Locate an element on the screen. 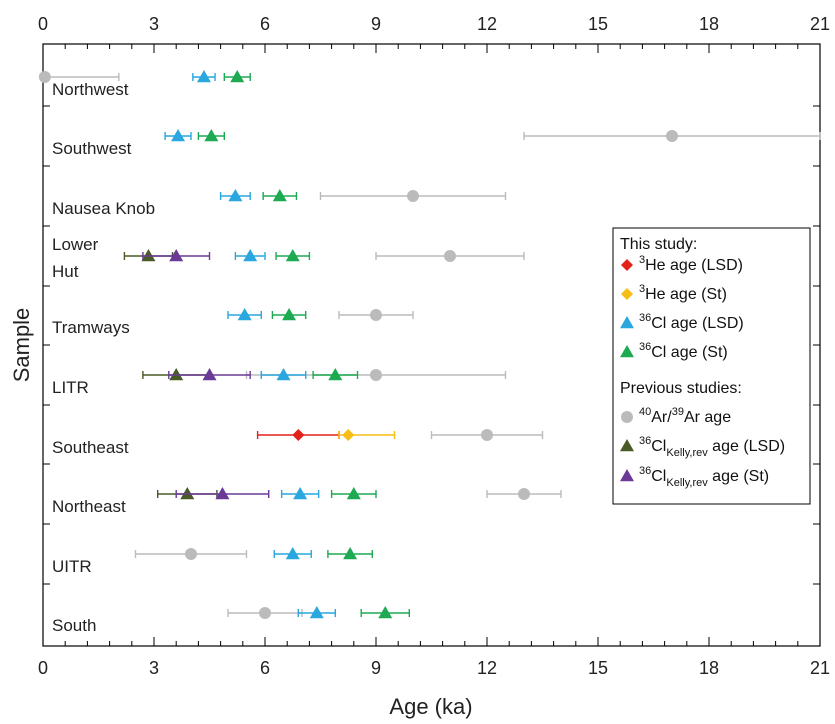 The image size is (835, 724). legend-entry: 40Ar/39Ar age is located at coordinates (685, 416).